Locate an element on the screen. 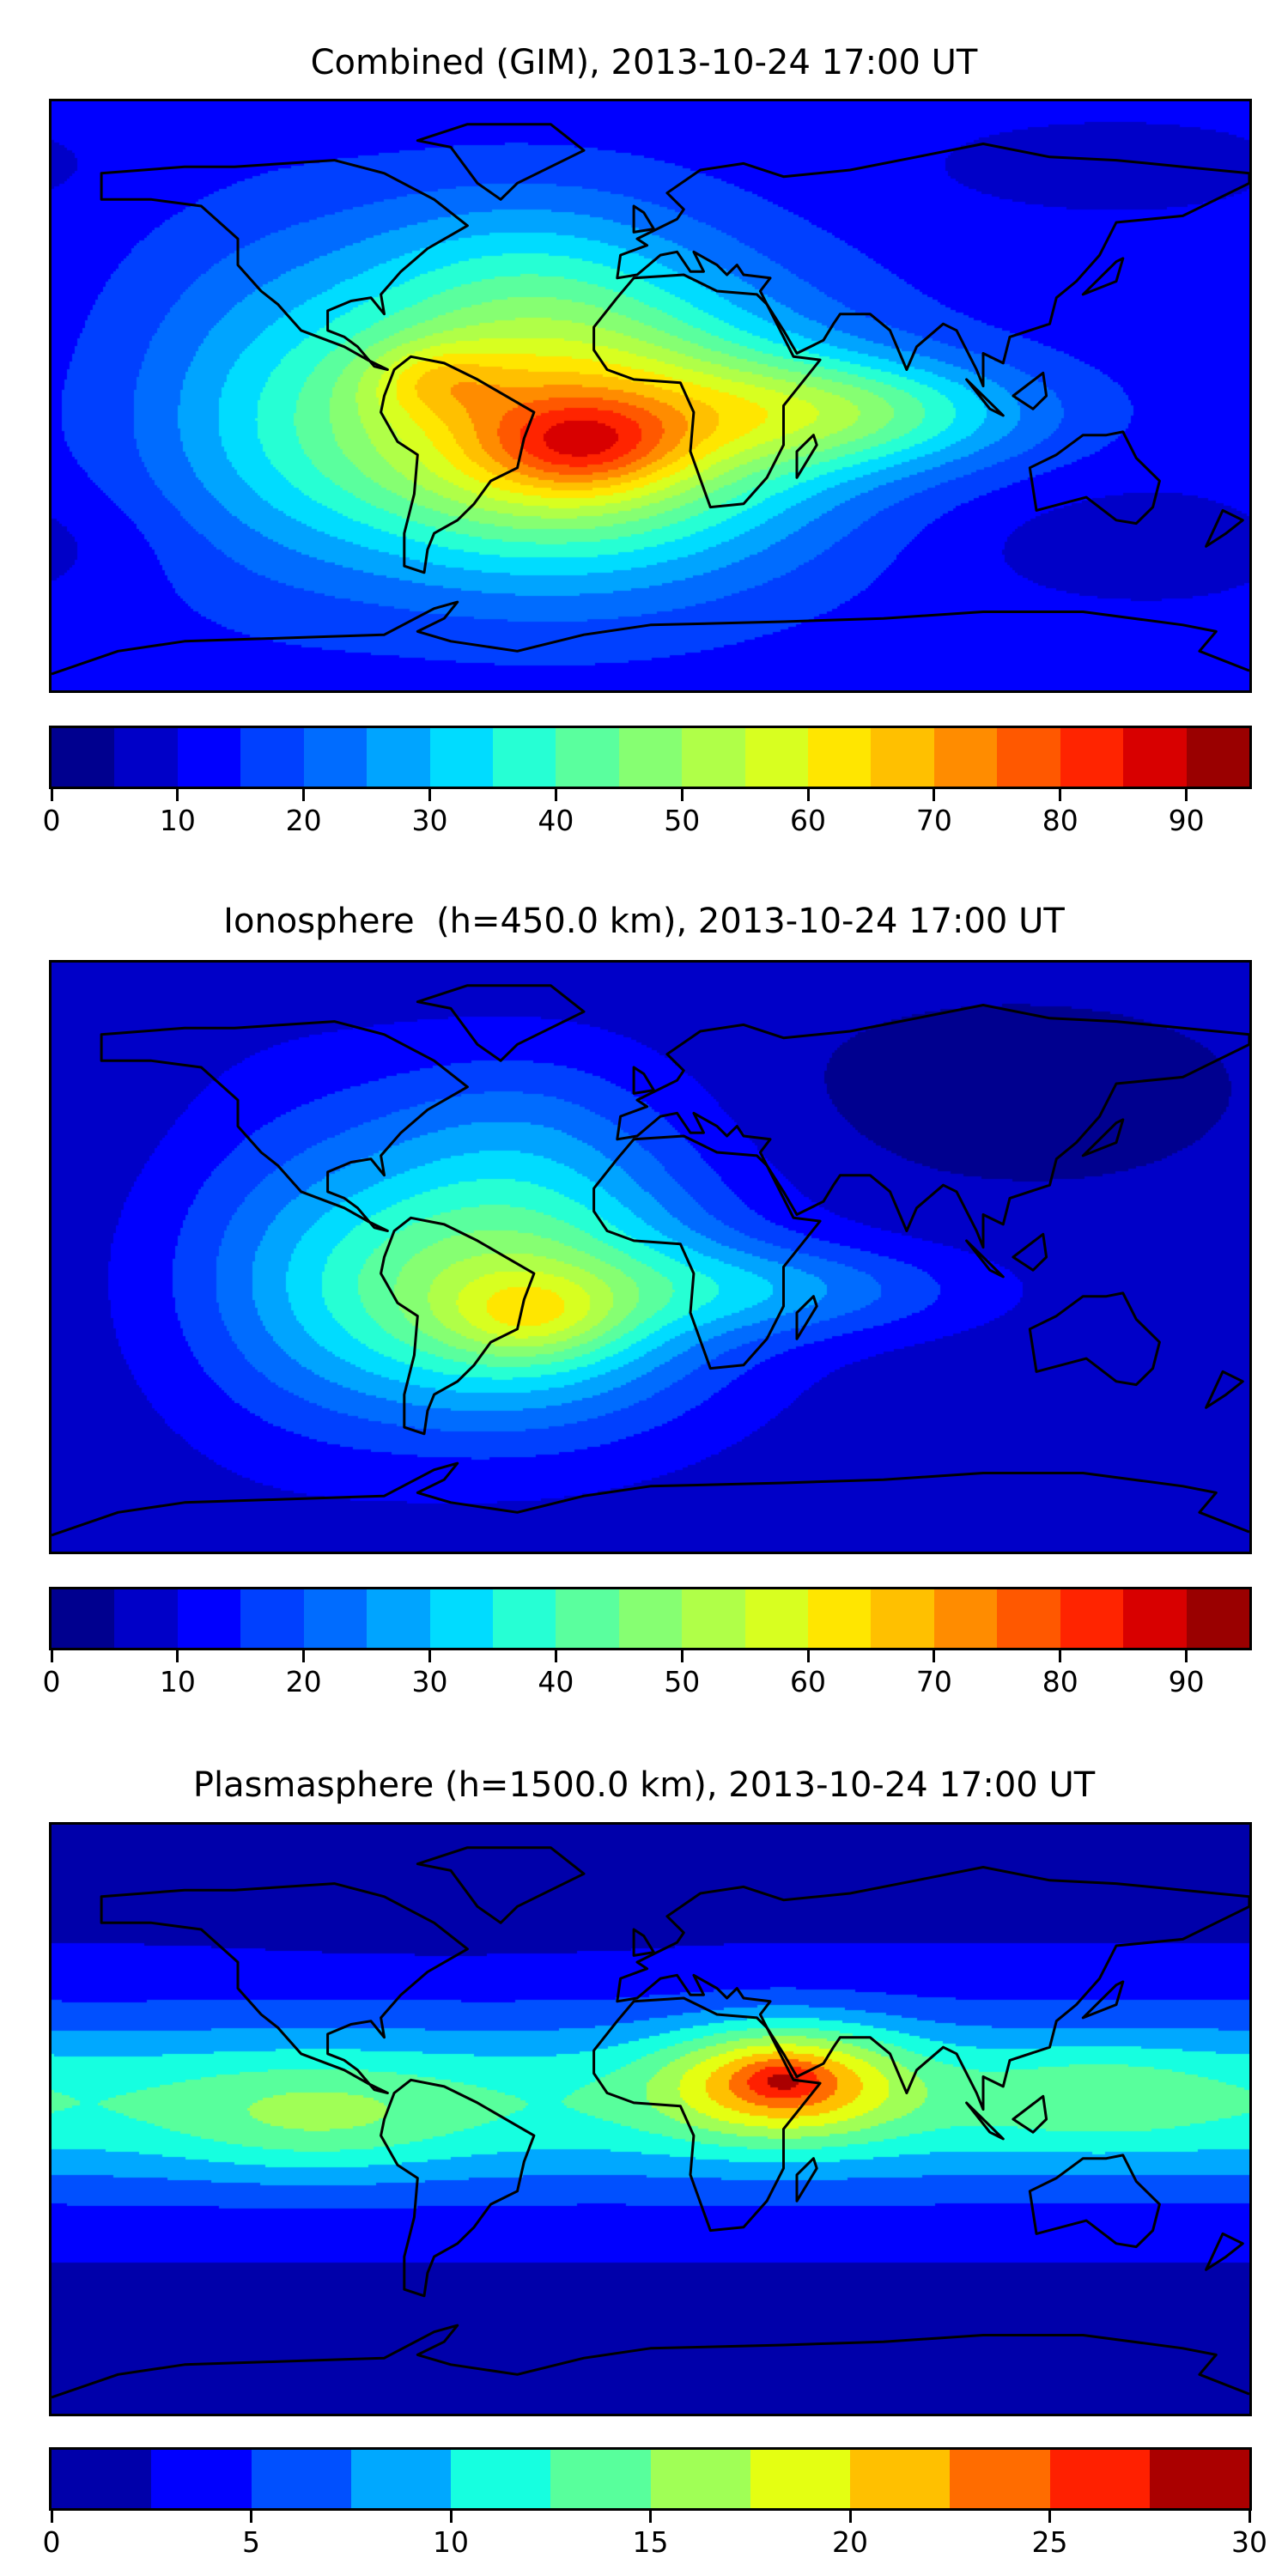 The image size is (1288, 2576). colorbar-tick-label: 70 is located at coordinates (933, 1682).